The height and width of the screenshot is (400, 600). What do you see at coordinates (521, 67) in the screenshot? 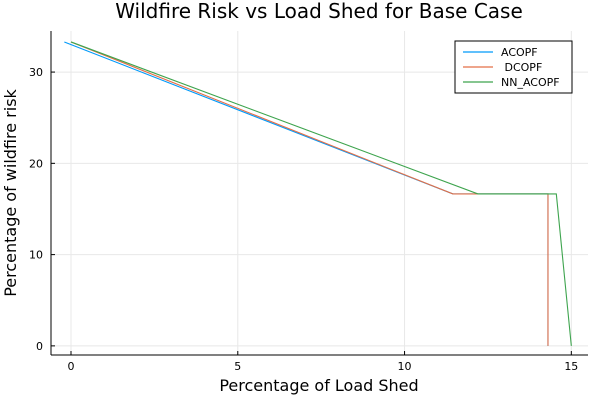
I see `legend-label-dcopf: DCOPF` at bounding box center [521, 67].